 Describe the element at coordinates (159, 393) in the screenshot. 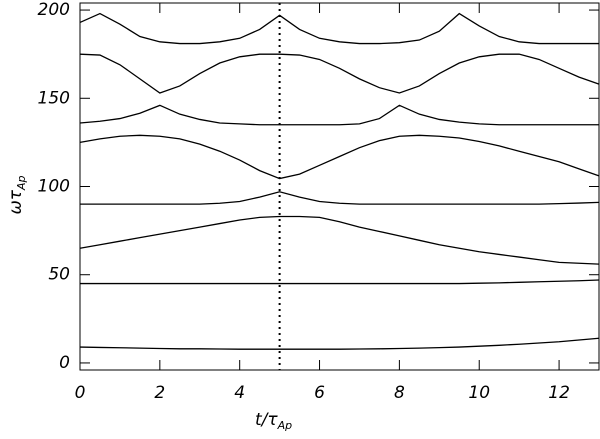

I see `x-tick-label: 2` at that location.